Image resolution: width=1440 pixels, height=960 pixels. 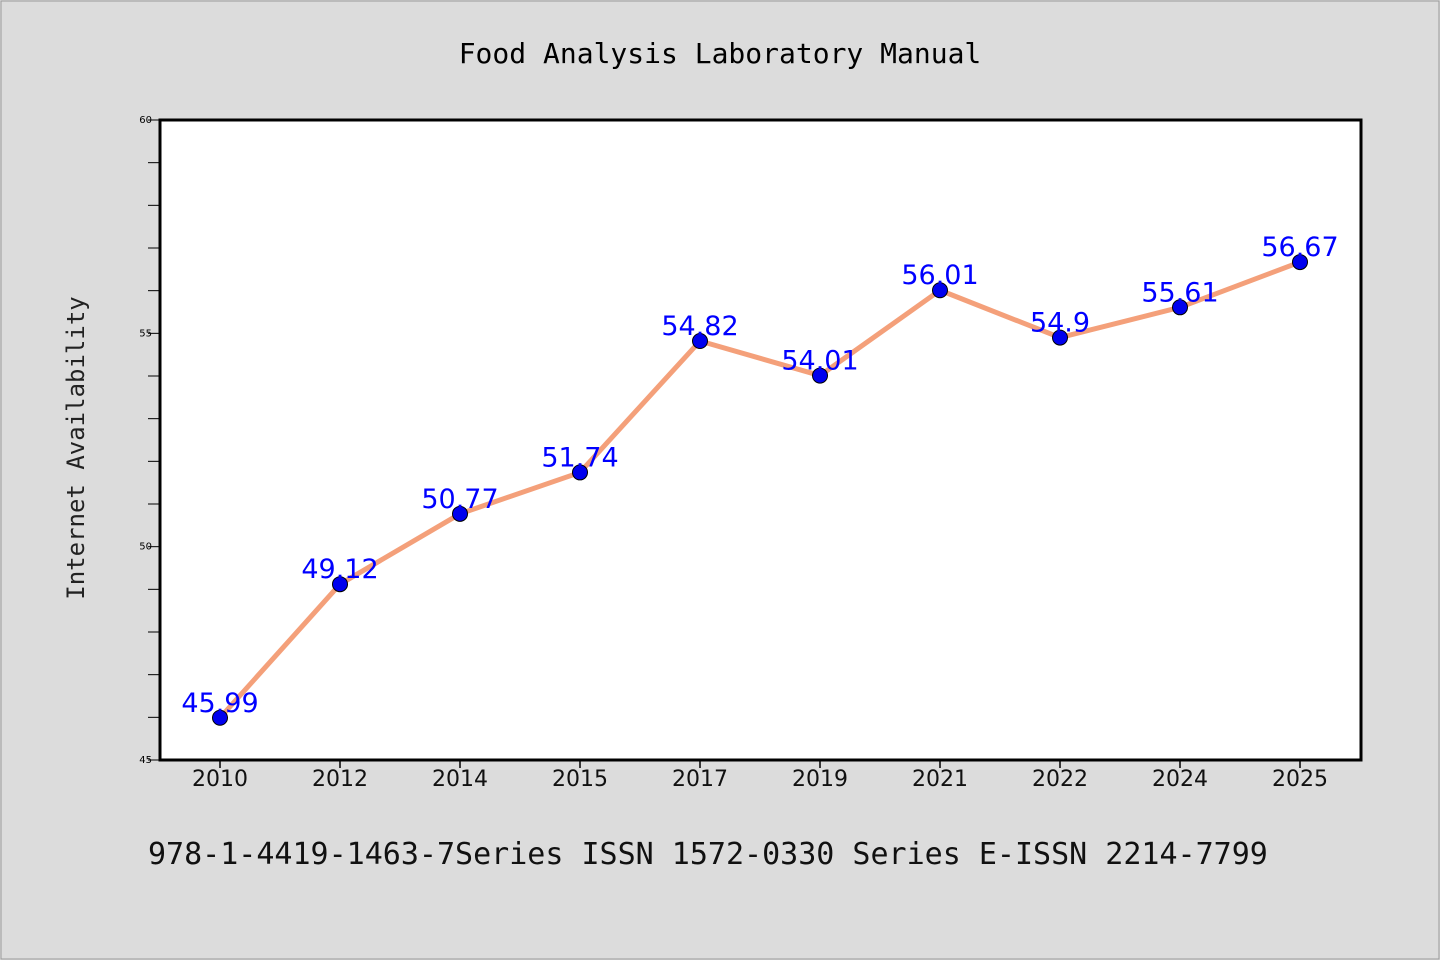 I want to click on data-label: 54.01, so click(x=819, y=361).